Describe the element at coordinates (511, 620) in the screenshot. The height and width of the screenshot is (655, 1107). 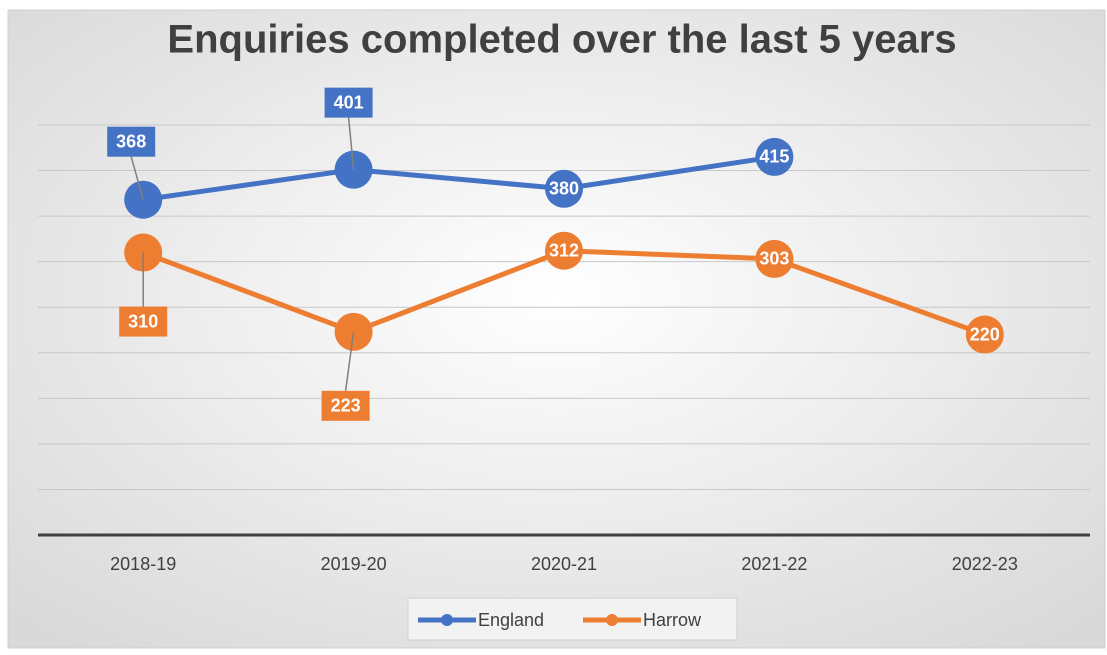
I see `legend-label: England` at that location.